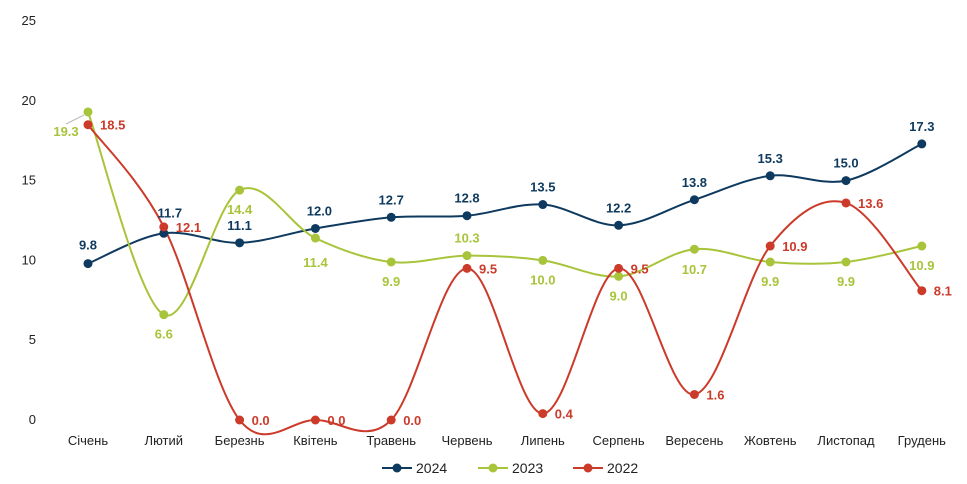 The width and height of the screenshot is (967, 484). Describe the element at coordinates (88, 245) in the screenshot. I see `data-label-2024: 9.8` at that location.